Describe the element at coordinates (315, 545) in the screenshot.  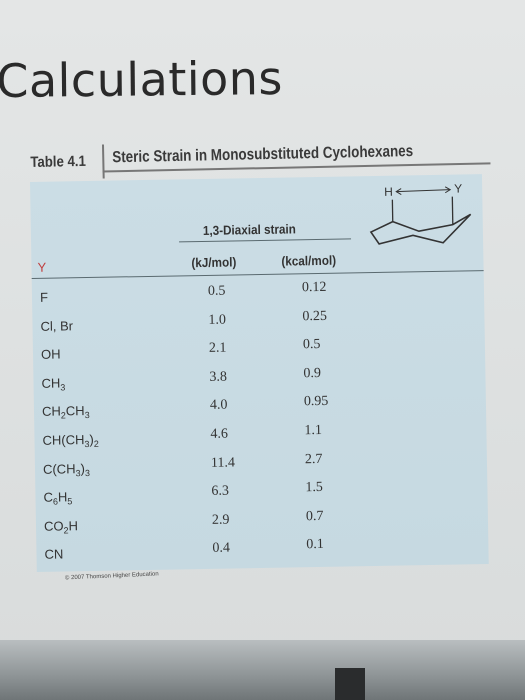
I see `row-kcal-value: 0.1` at that location.